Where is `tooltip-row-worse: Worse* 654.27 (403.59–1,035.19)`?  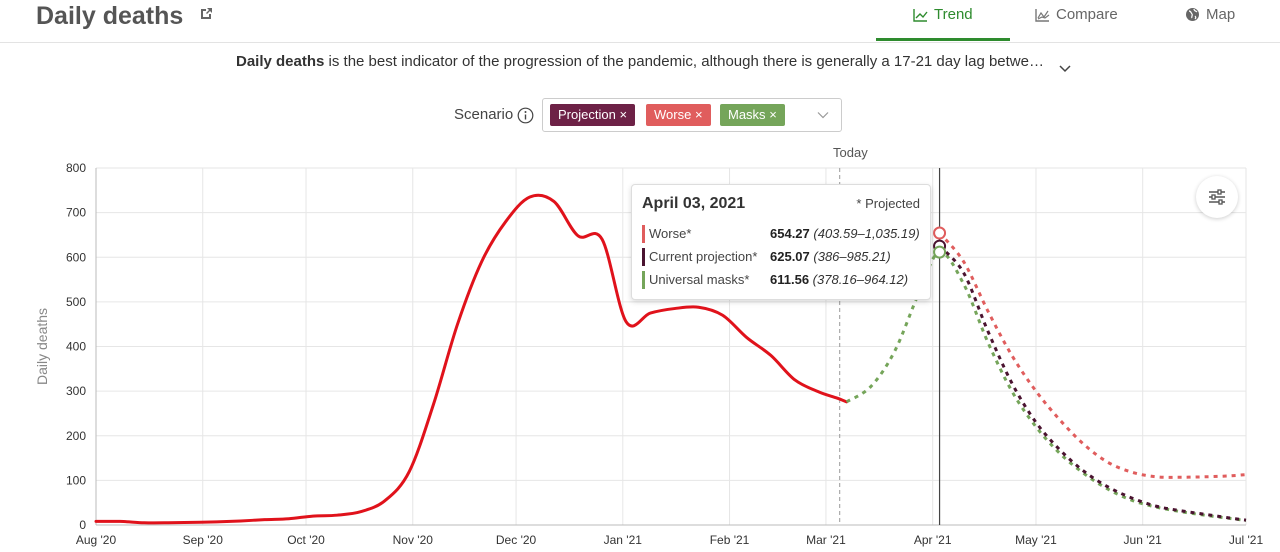
tooltip-row-worse: Worse* 654.27 (403.59–1,035.19) is located at coordinates (784, 234).